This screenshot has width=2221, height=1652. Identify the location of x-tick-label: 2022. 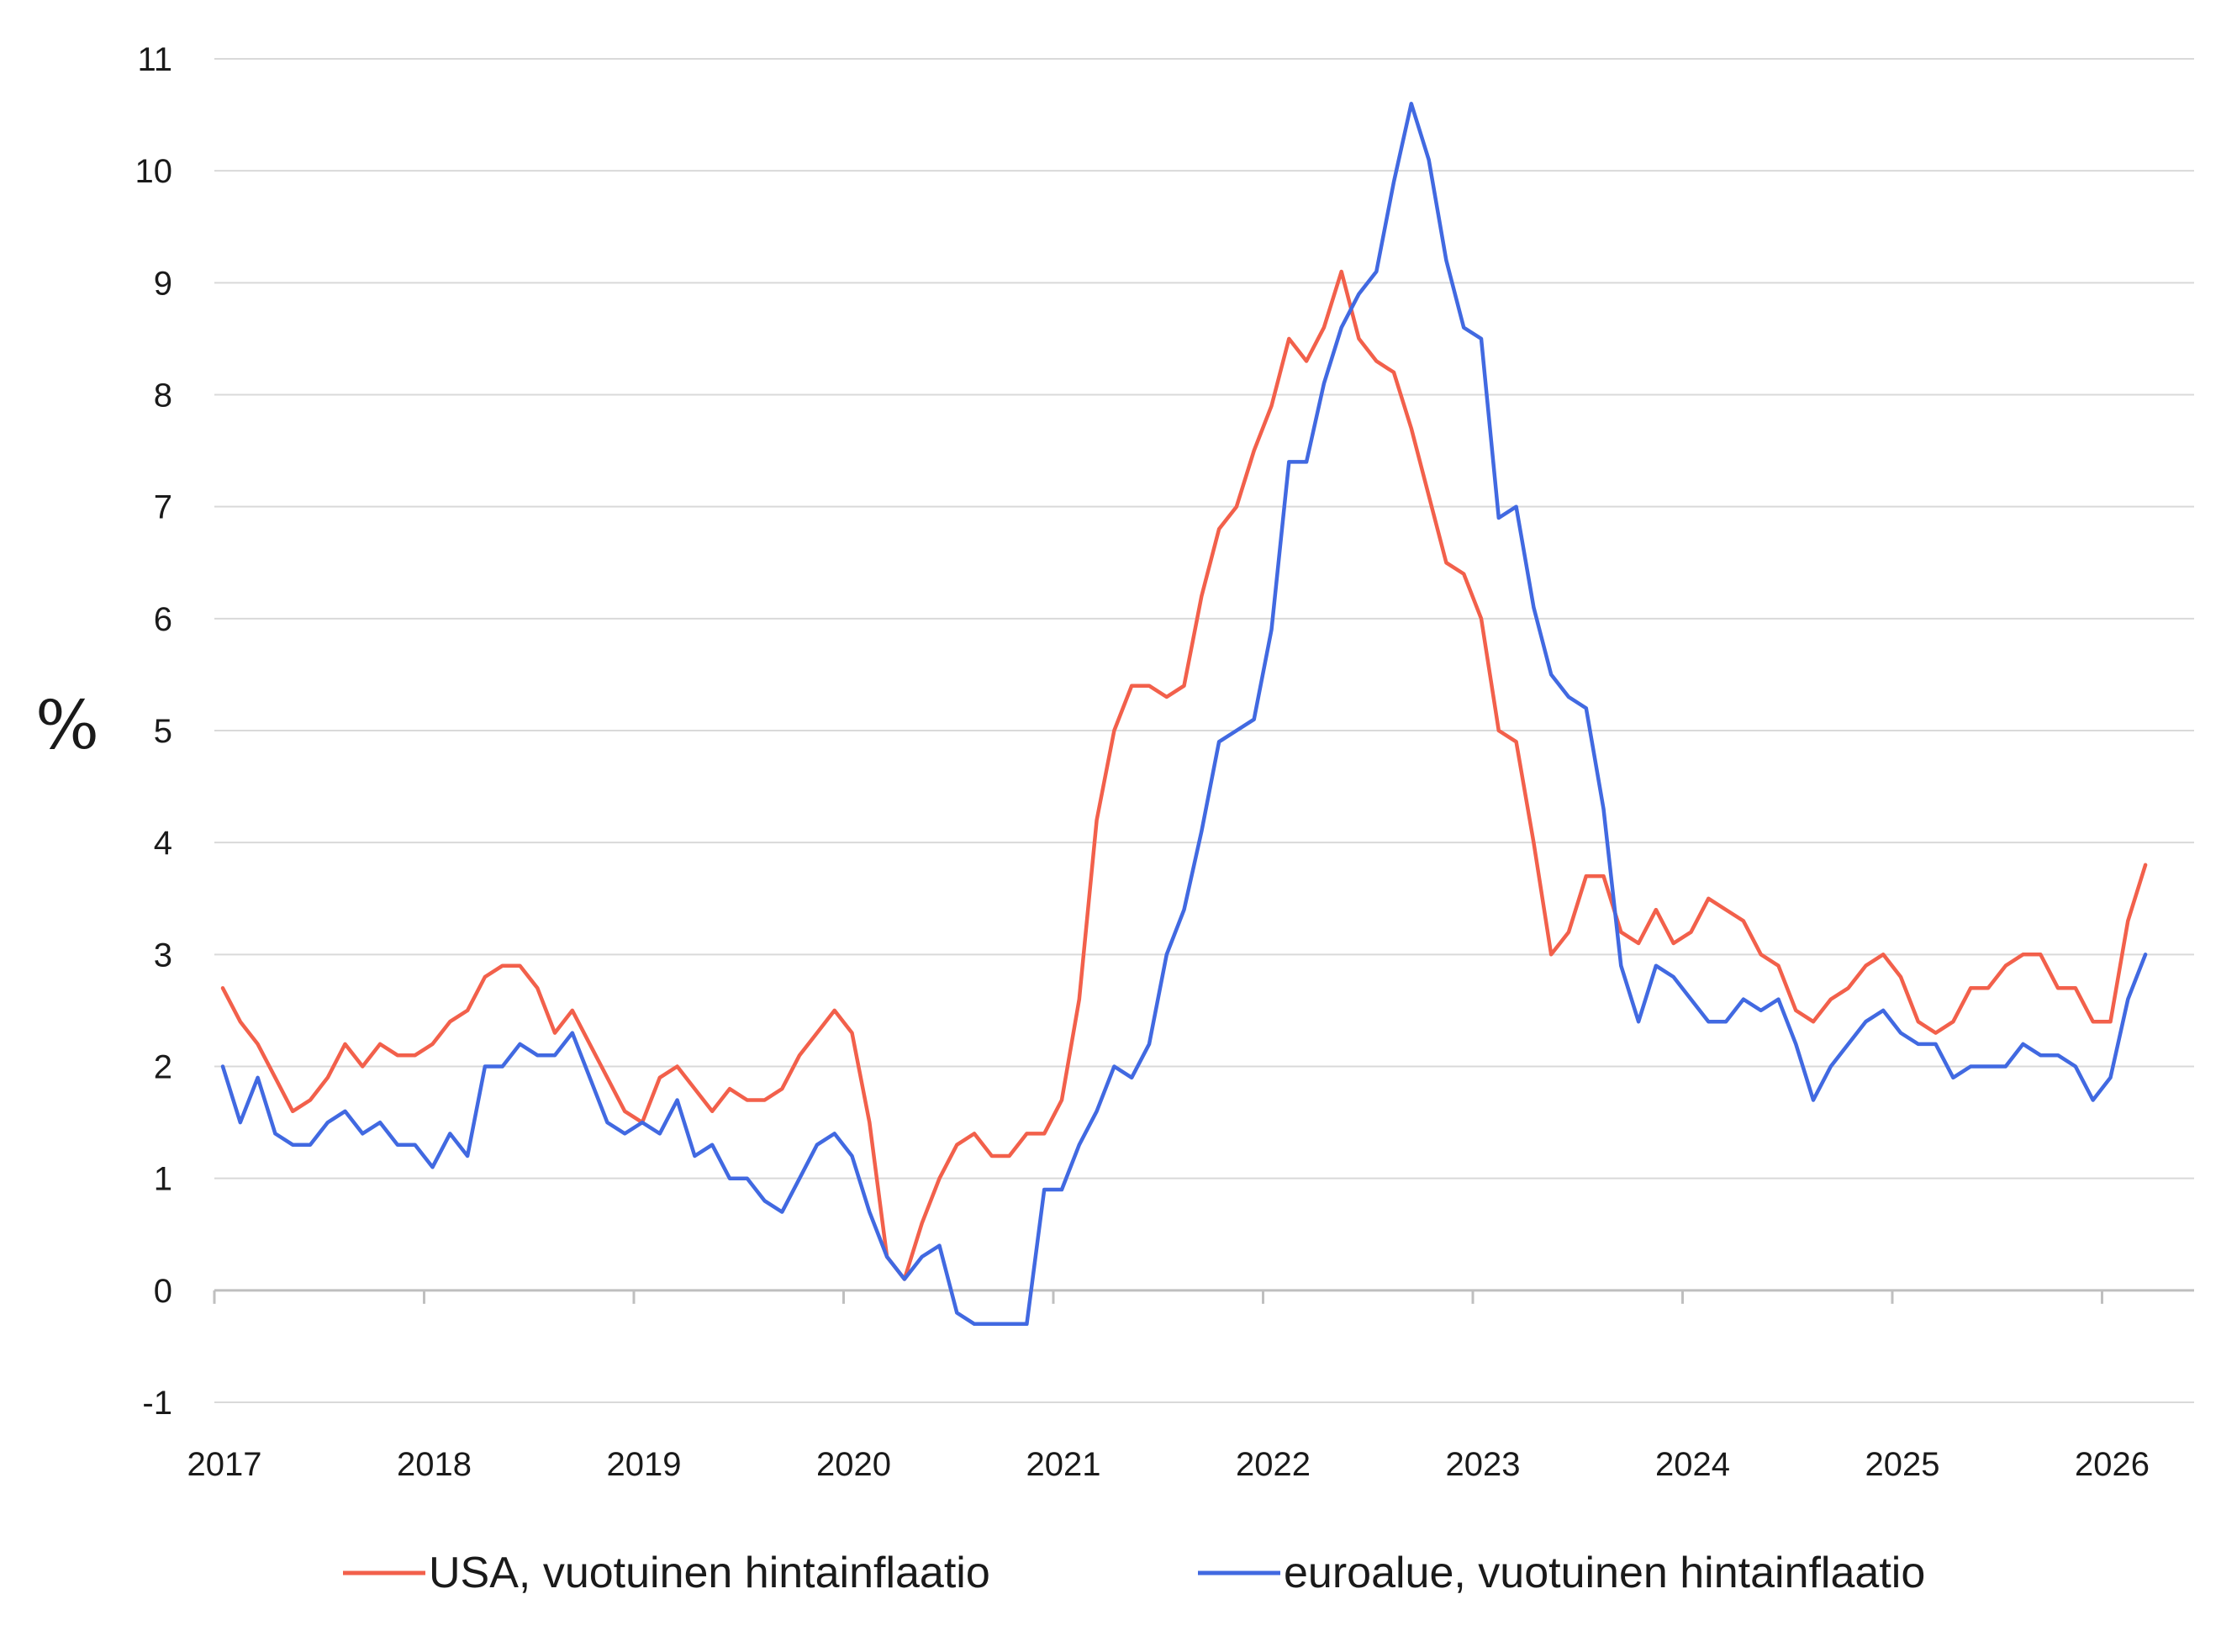
(1273, 1464).